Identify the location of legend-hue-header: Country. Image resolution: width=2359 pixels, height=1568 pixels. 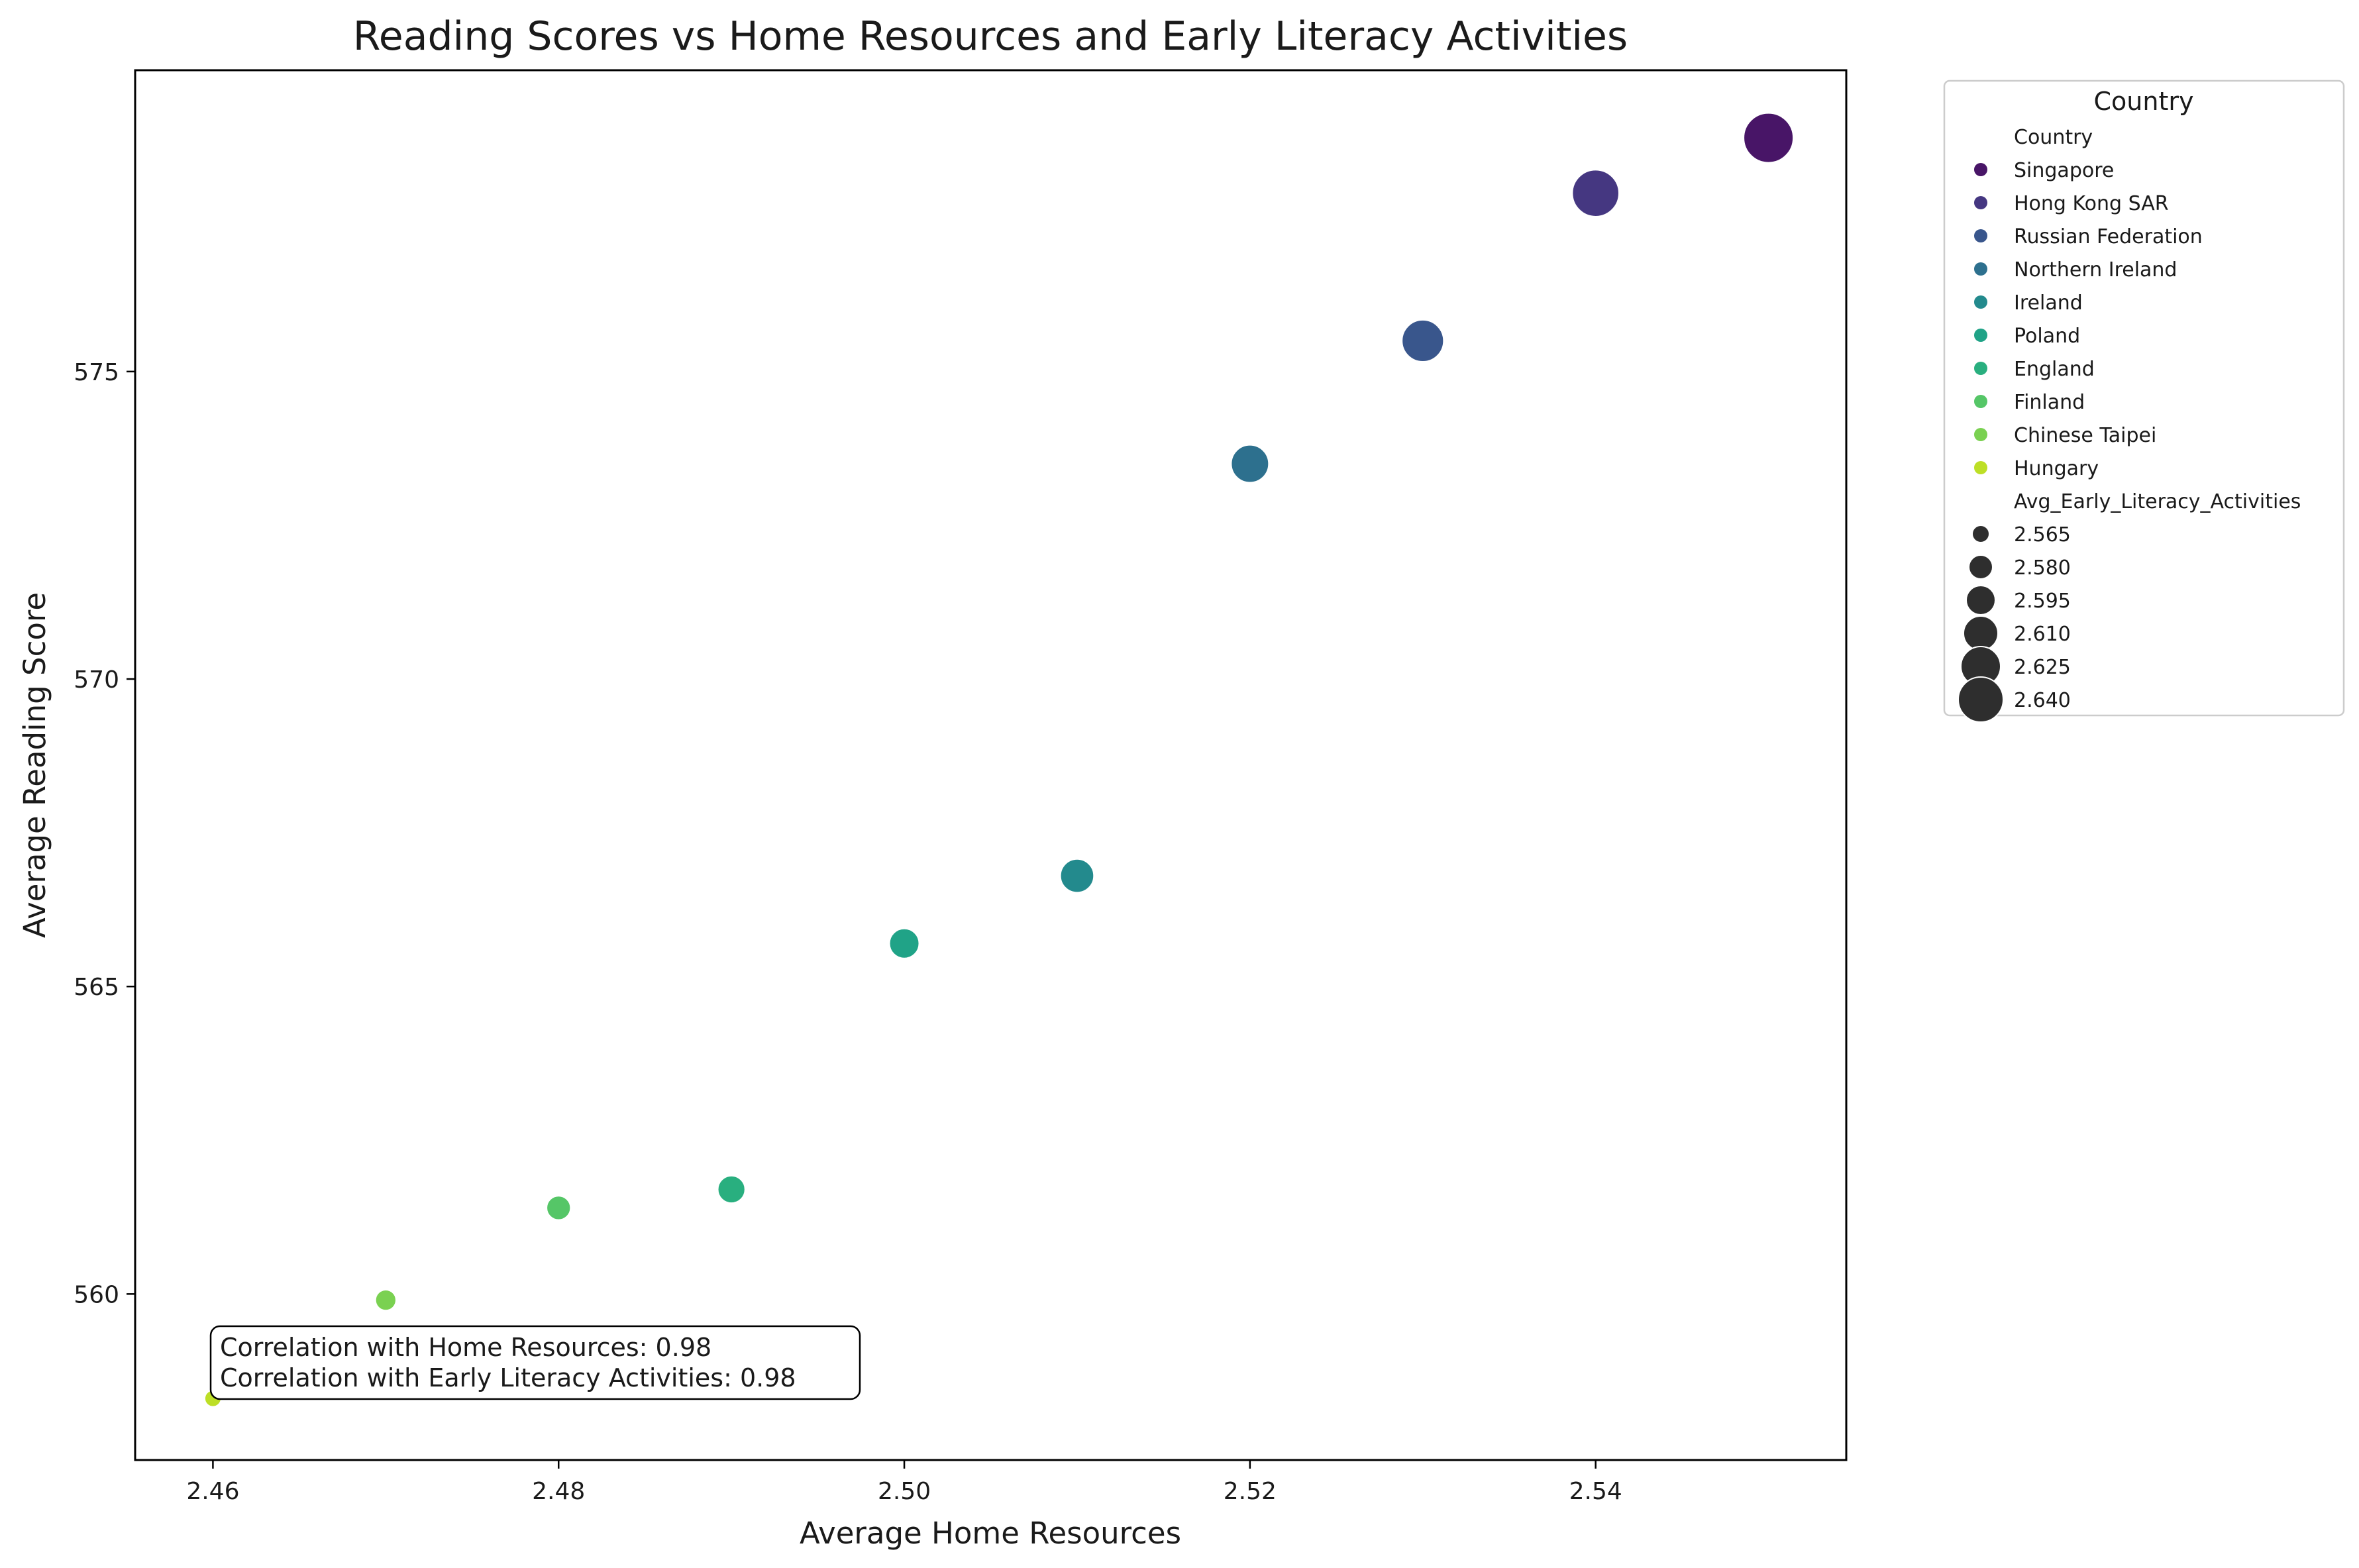
(2053, 137).